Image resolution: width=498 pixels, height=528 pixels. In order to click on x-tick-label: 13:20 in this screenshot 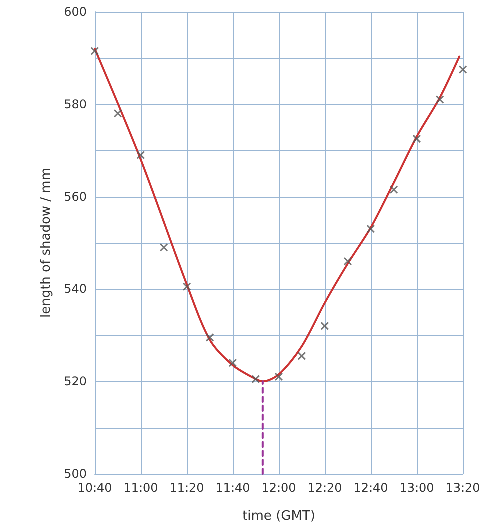, I will do `click(463, 488)`.